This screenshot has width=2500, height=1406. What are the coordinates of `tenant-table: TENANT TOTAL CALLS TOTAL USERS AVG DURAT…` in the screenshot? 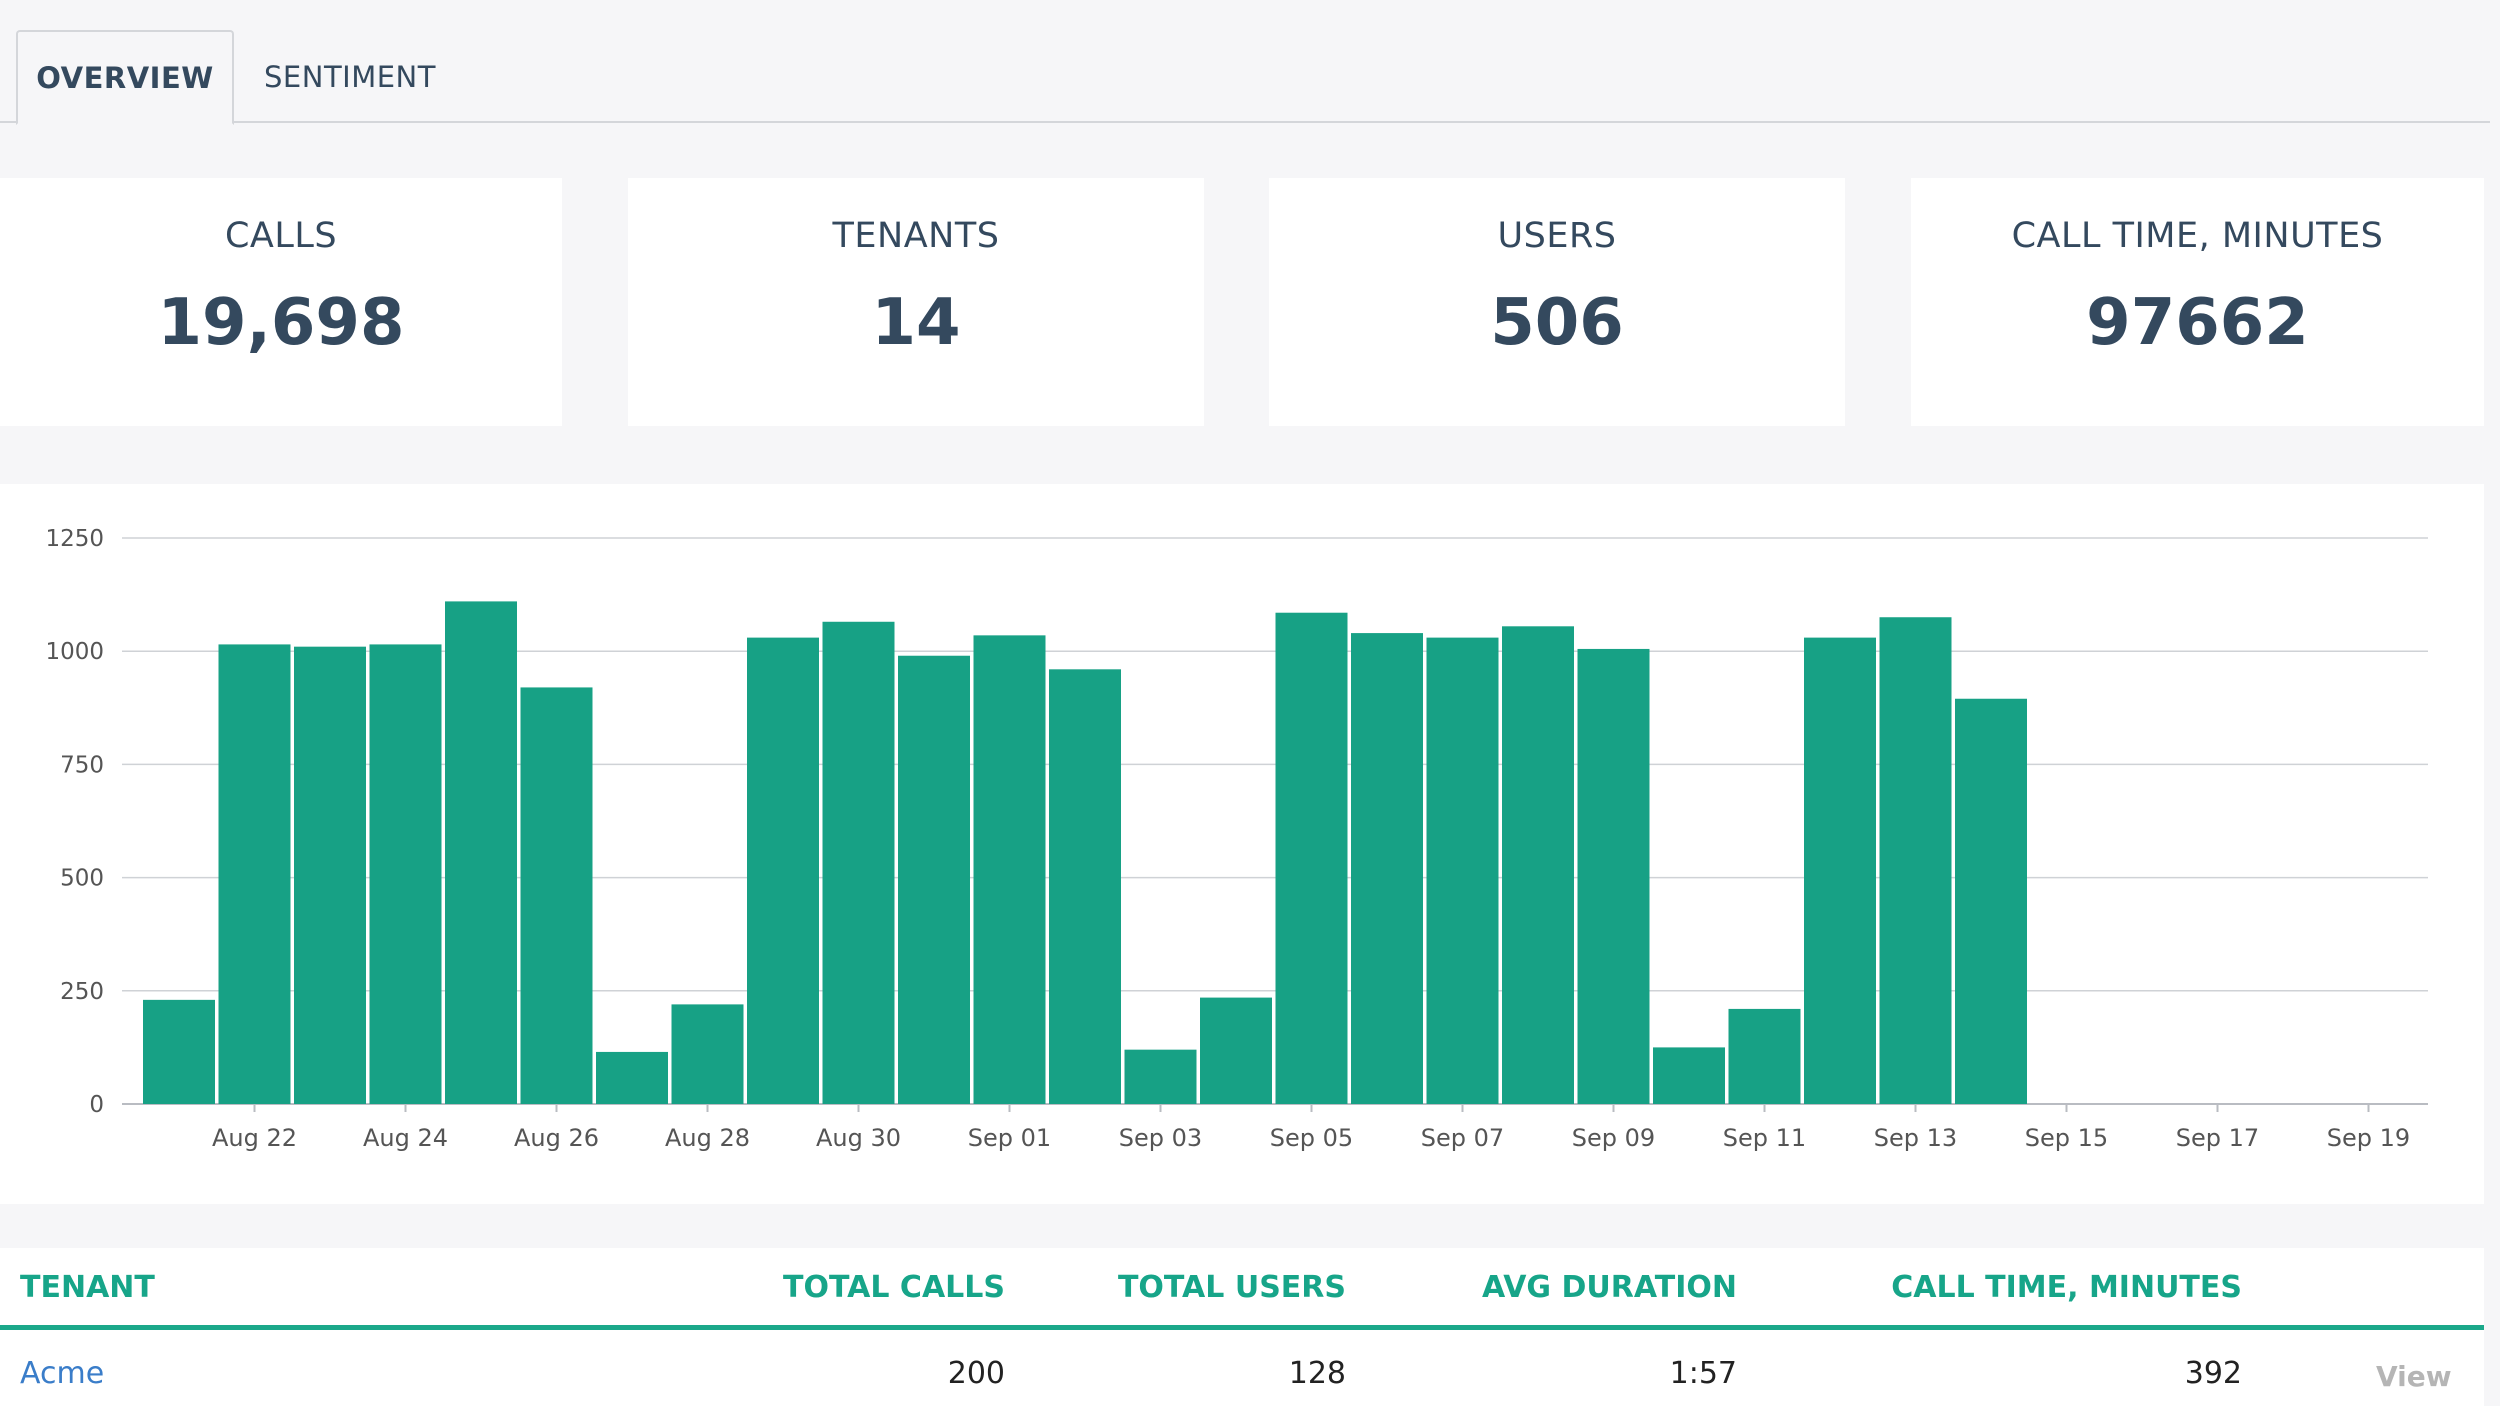 It's located at (1242, 1327).